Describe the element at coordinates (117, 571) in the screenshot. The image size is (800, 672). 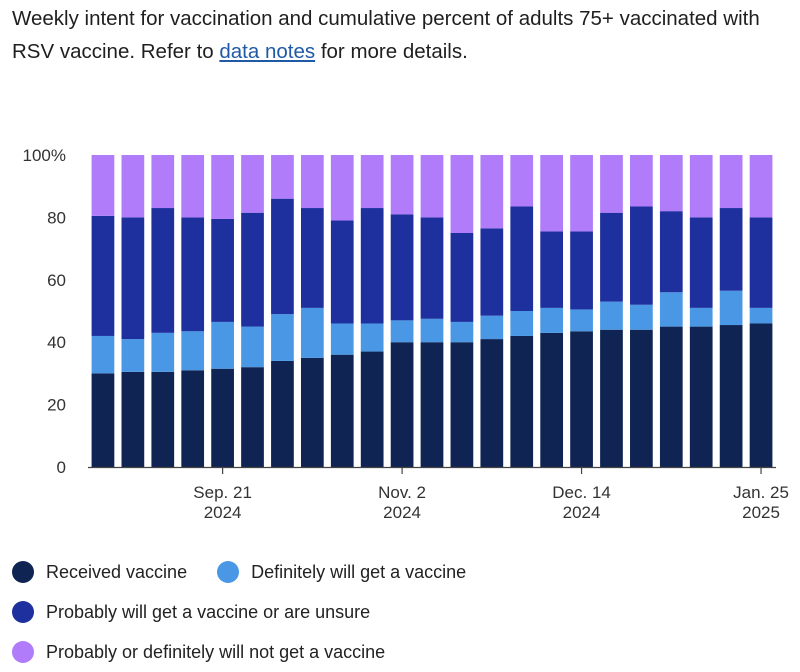
I see `legend-label-received: Received vaccine` at that location.